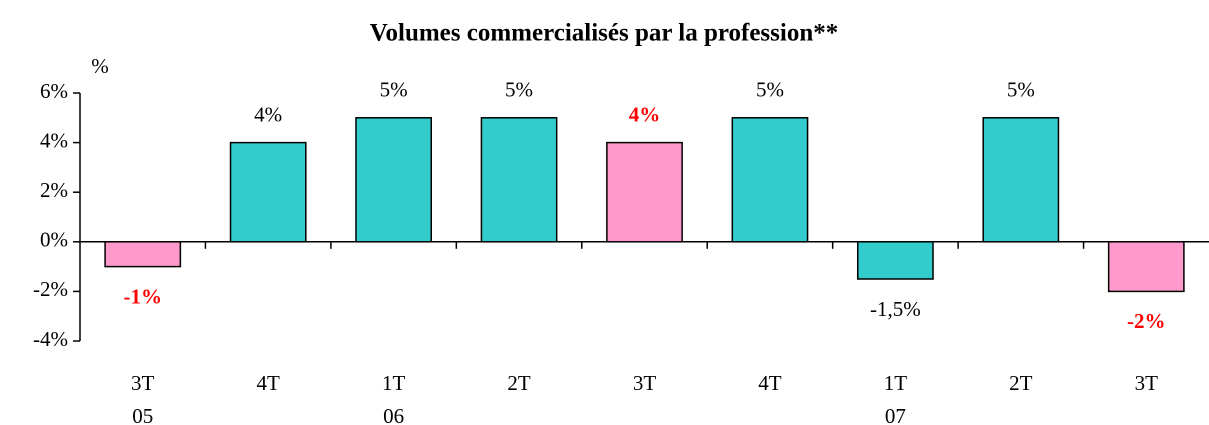 The height and width of the screenshot is (425, 1209). I want to click on y-tick-label: 6%, so click(54, 91).